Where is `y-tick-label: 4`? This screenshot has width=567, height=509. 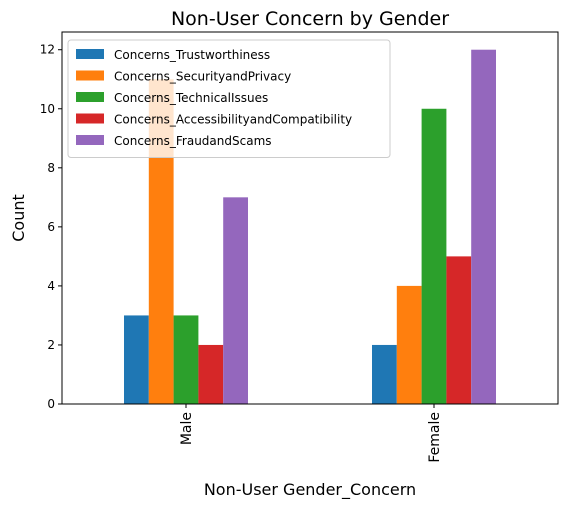 y-tick-label: 4 is located at coordinates (51, 286).